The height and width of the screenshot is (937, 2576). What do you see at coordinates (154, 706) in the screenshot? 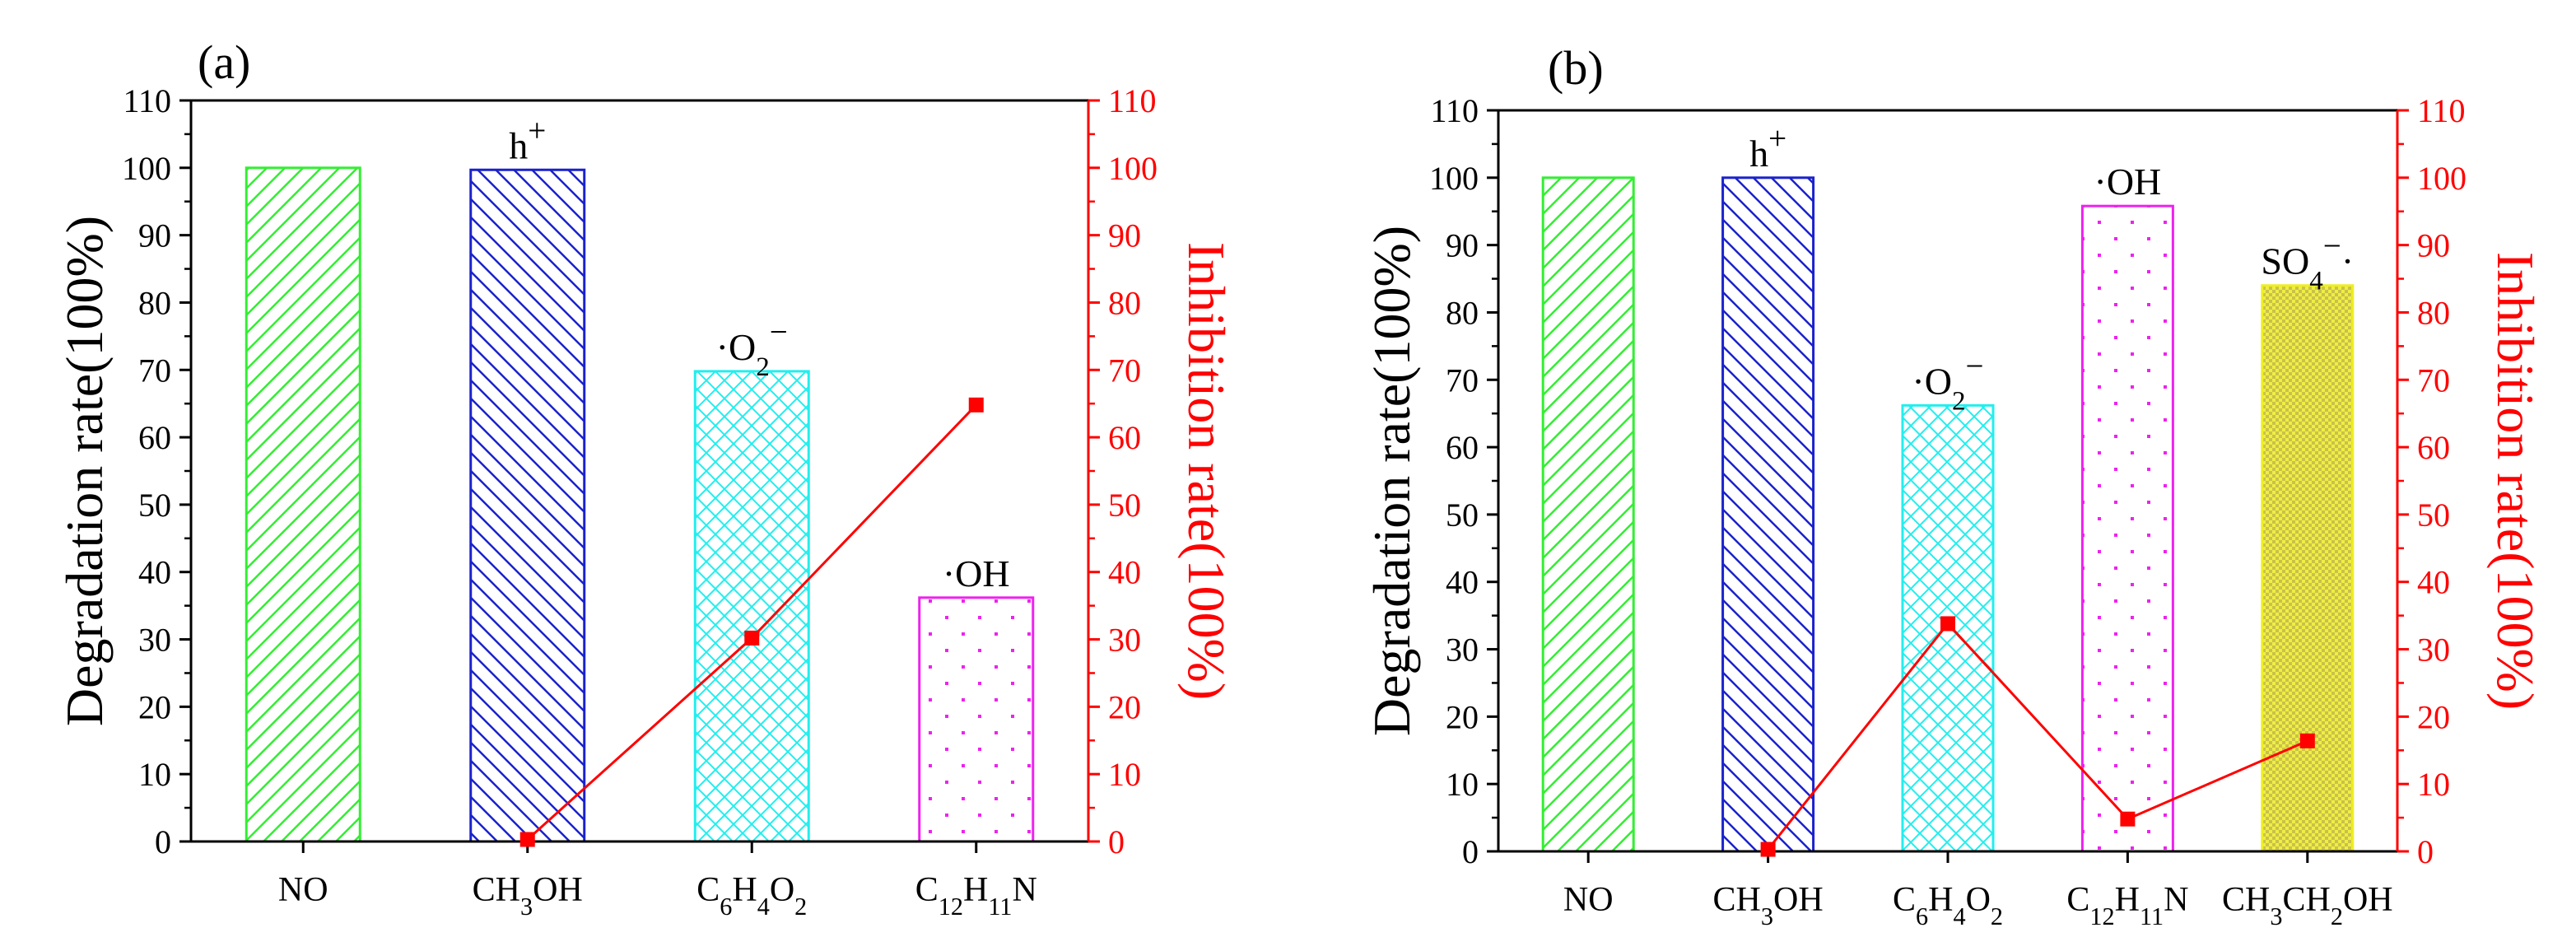
I see `y-tick-label: 20` at bounding box center [154, 706].